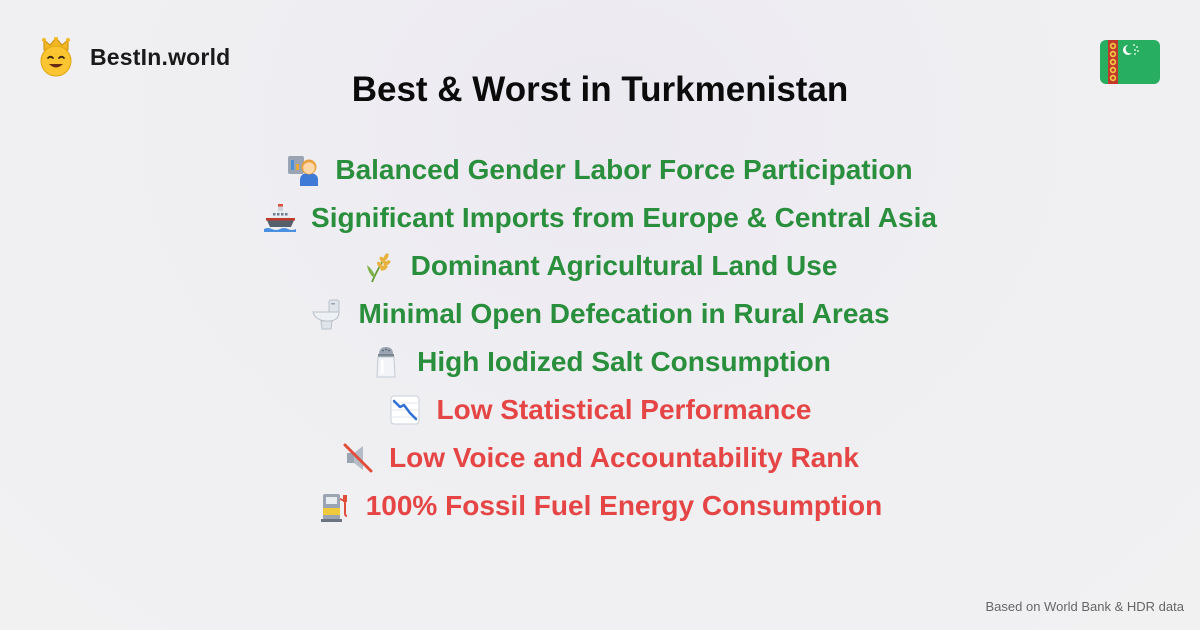 This screenshot has width=1200, height=630. I want to click on item-text: Minimal Open Defecation in Rural Areas, so click(624, 313).